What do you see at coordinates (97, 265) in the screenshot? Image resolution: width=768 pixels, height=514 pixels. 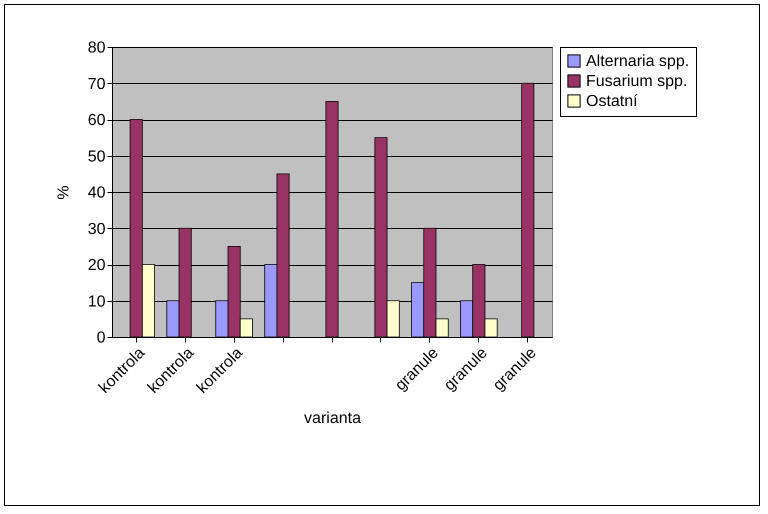 I see `y-tick-label: 20` at bounding box center [97, 265].